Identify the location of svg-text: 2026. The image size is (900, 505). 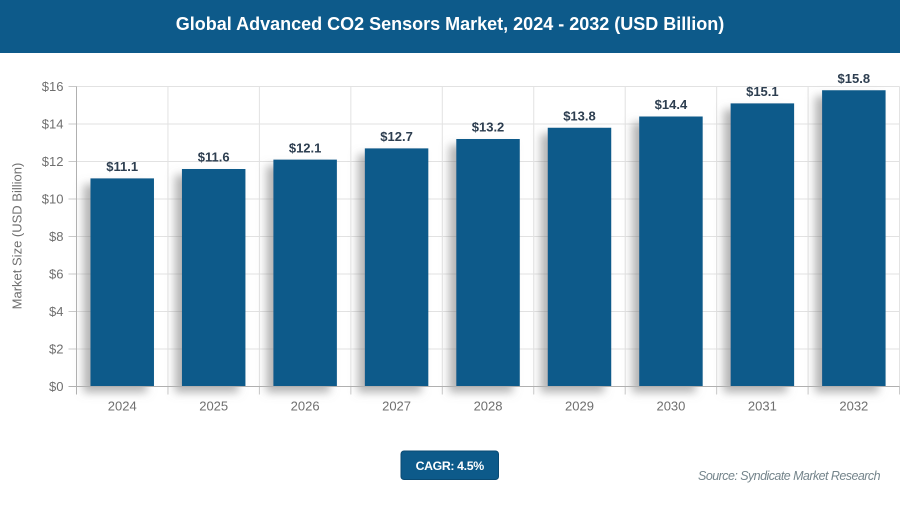
(305, 405).